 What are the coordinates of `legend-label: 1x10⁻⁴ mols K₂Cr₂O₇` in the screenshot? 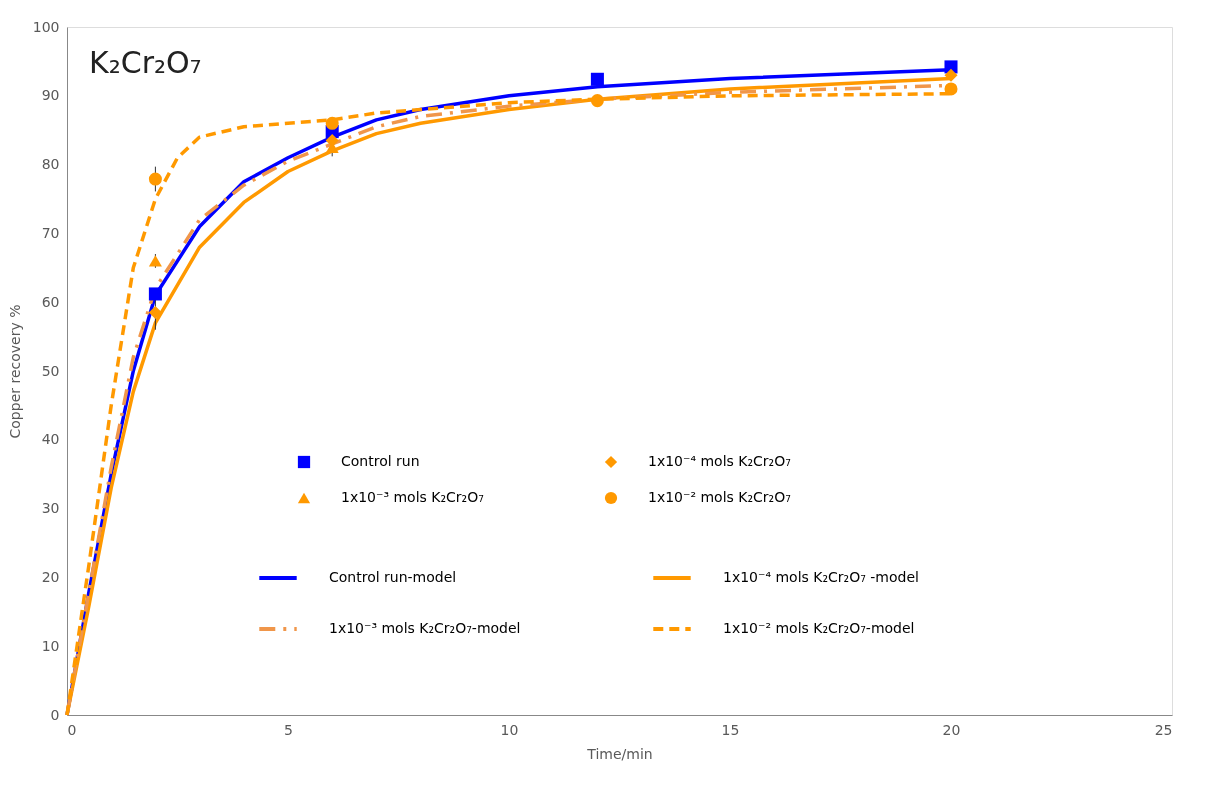 It's located at (719, 461).